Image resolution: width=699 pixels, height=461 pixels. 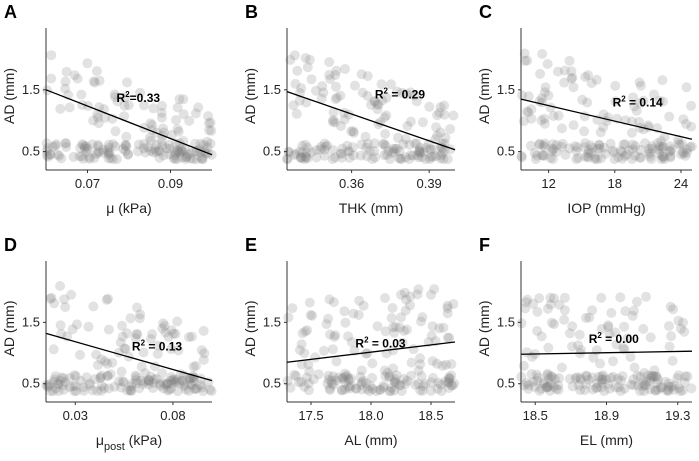 What do you see at coordinates (170, 183) in the screenshot?
I see `x-tick-label: 0.09` at bounding box center [170, 183].